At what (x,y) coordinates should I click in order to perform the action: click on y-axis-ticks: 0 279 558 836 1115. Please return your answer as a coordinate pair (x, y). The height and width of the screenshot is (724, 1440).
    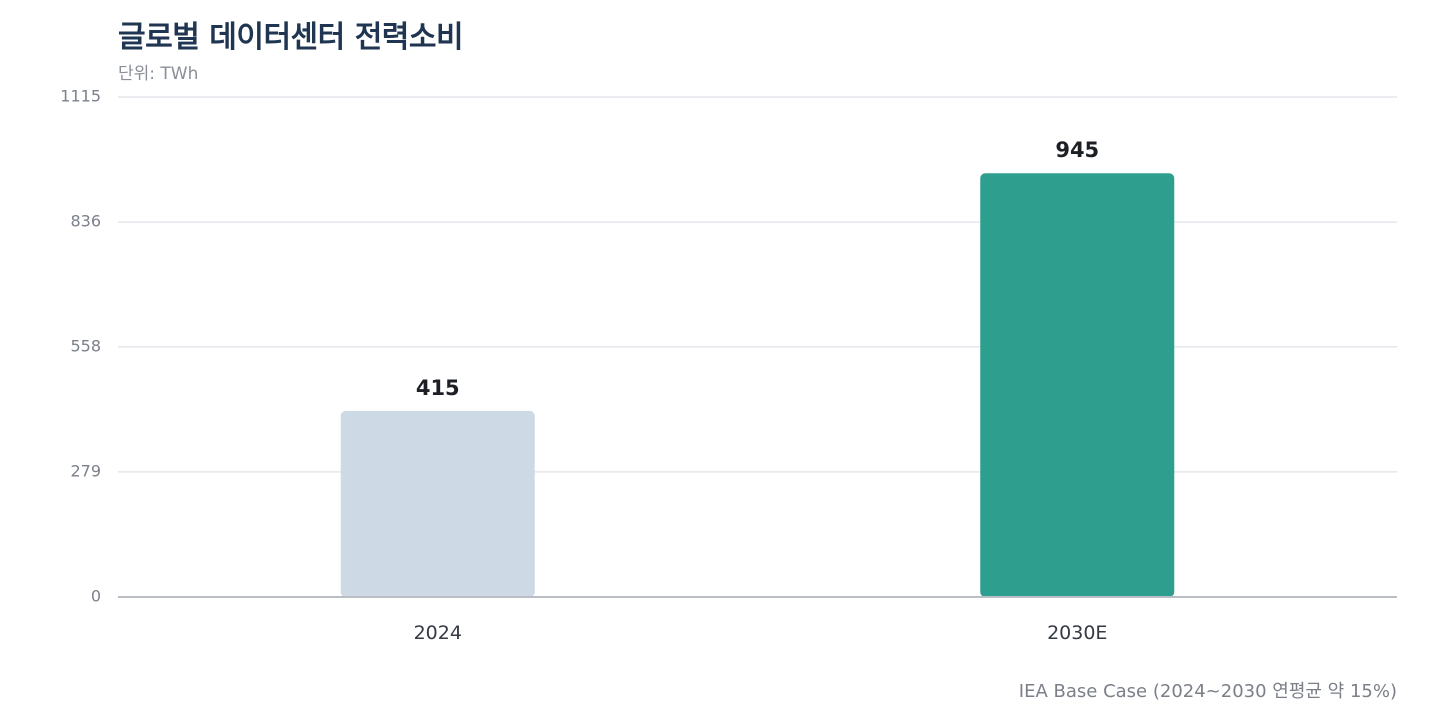
    Looking at the image, I should click on (80, 346).